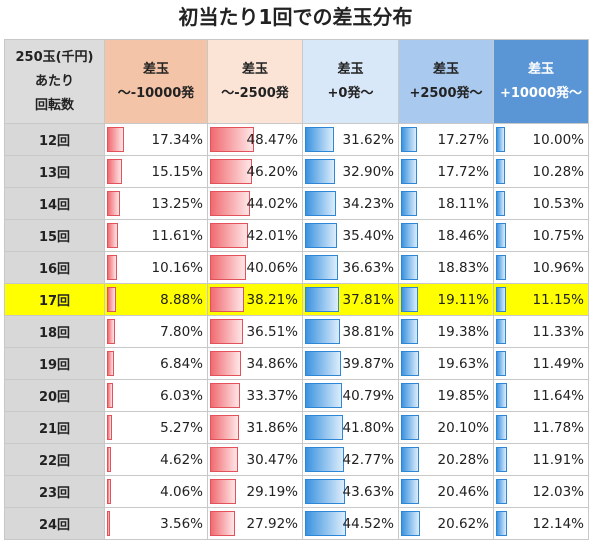  What do you see at coordinates (558, 523) in the screenshot?
I see `percent-value: 12.14%` at bounding box center [558, 523].